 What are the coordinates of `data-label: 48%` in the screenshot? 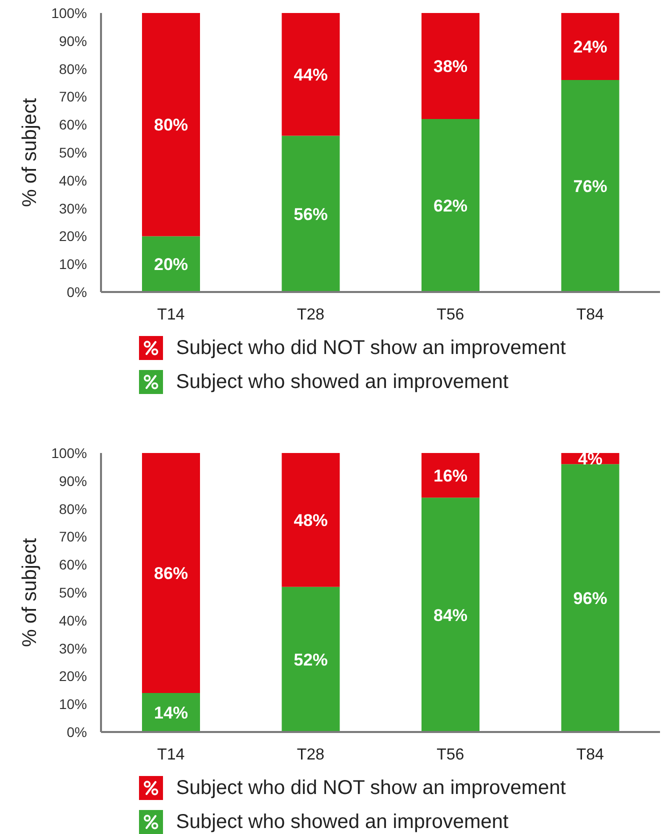 It's located at (311, 520).